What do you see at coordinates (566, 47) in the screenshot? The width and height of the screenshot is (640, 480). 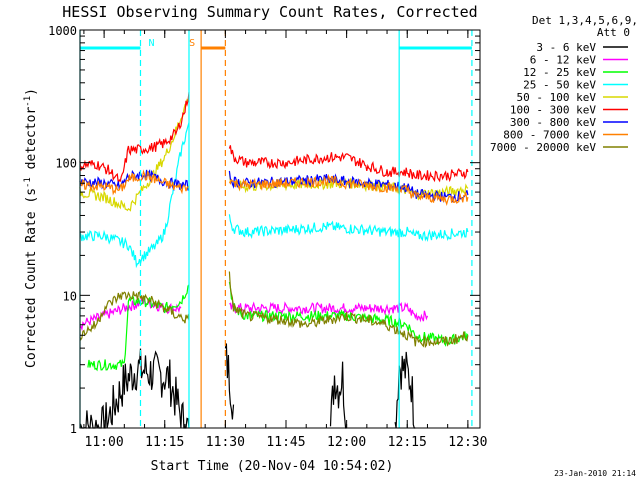 I see `legend-label: 3 - 6 keV` at bounding box center [566, 47].